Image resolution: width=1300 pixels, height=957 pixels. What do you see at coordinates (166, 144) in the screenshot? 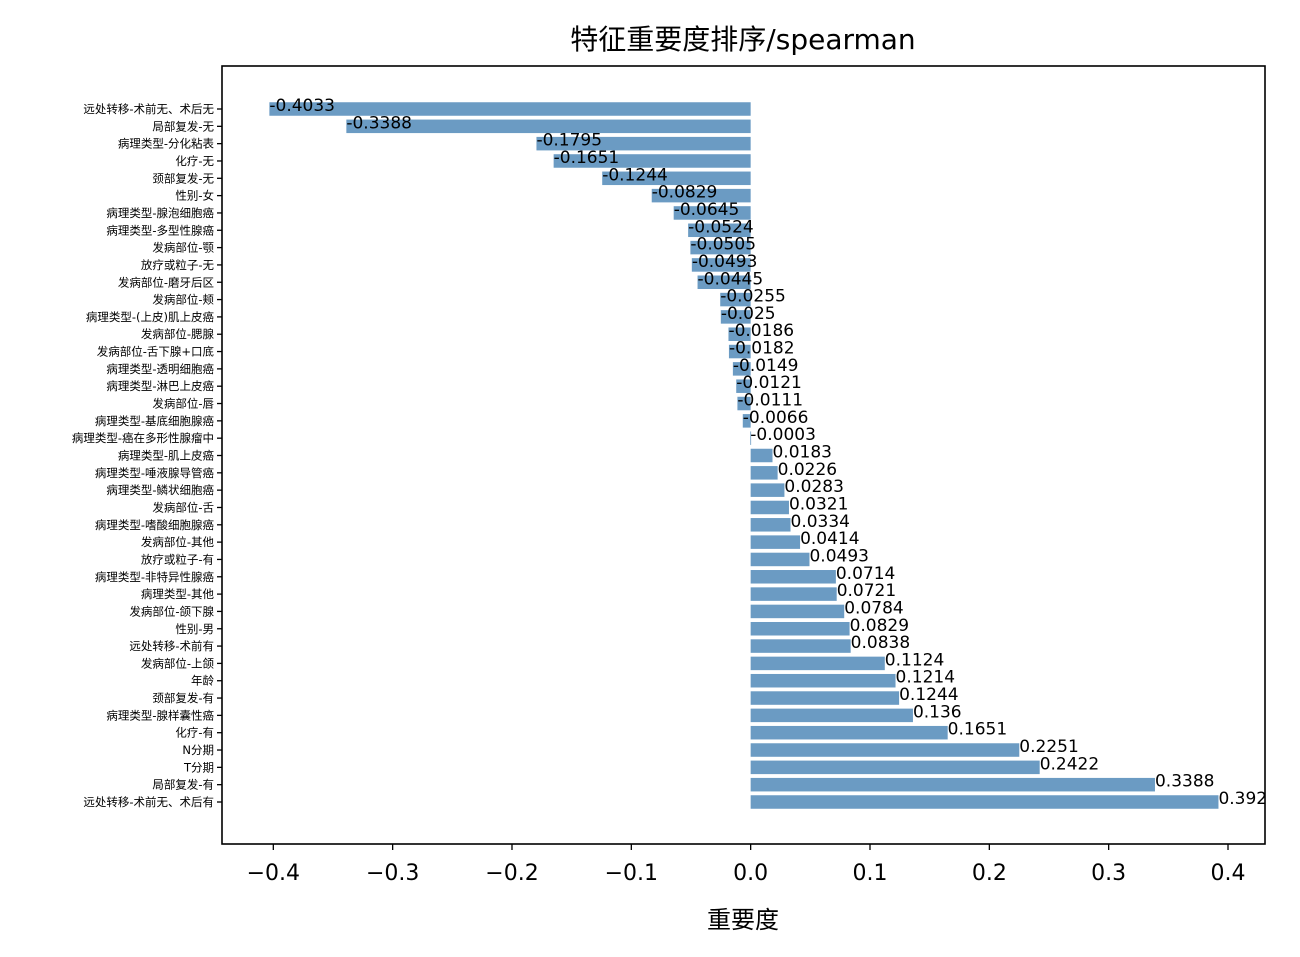
I see `y-tick-label: 病理类型-分化粘表` at bounding box center [166, 144].